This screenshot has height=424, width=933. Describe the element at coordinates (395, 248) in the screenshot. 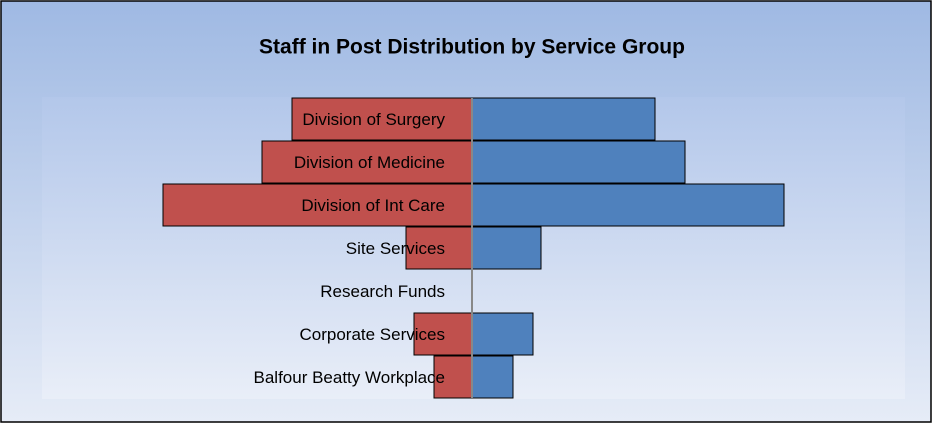

I see `category-label: Site Services` at that location.